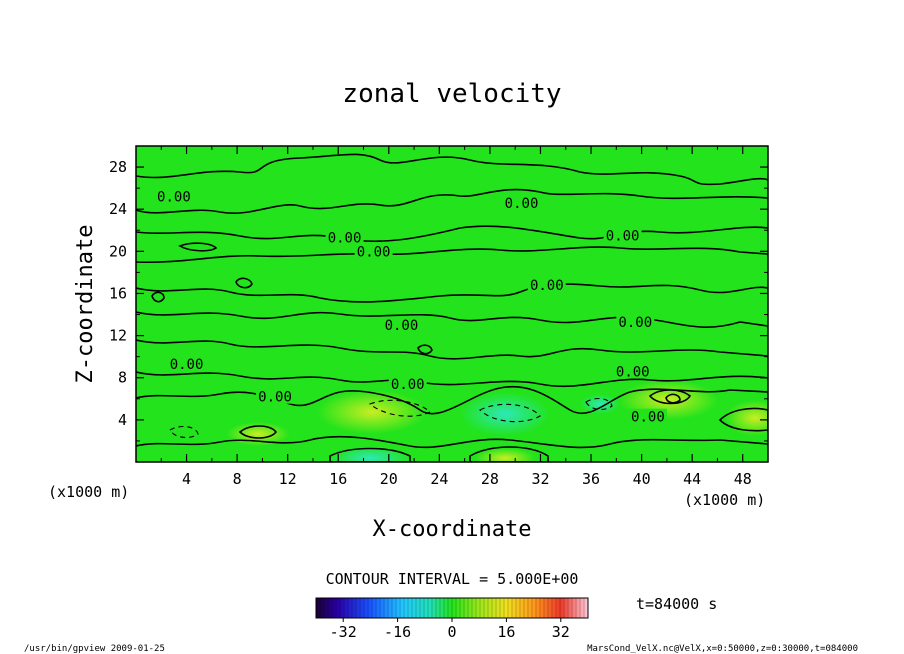  Describe the element at coordinates (338, 479) in the screenshot. I see `x-tick-label: 16` at that location.